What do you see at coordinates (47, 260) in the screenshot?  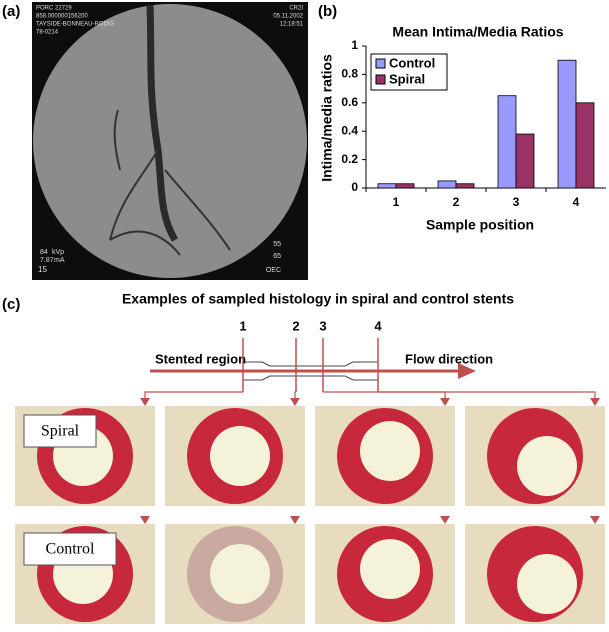 I see `overlay-text: 7.87` at bounding box center [47, 260].